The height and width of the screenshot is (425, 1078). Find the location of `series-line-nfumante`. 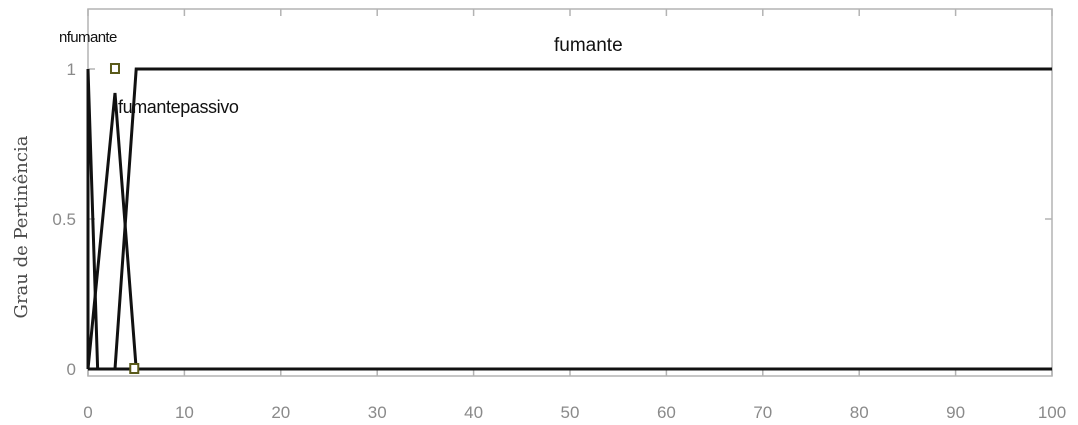

series-line-nfumante is located at coordinates (93, 219).